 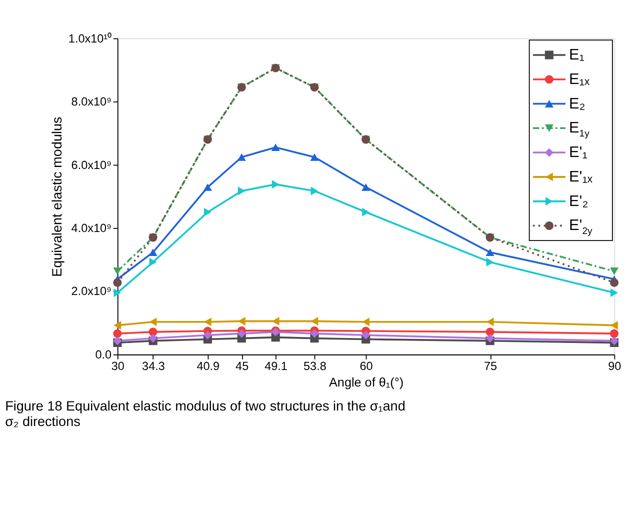 I want to click on legend-label: E'₁ₓ, so click(x=581, y=177).